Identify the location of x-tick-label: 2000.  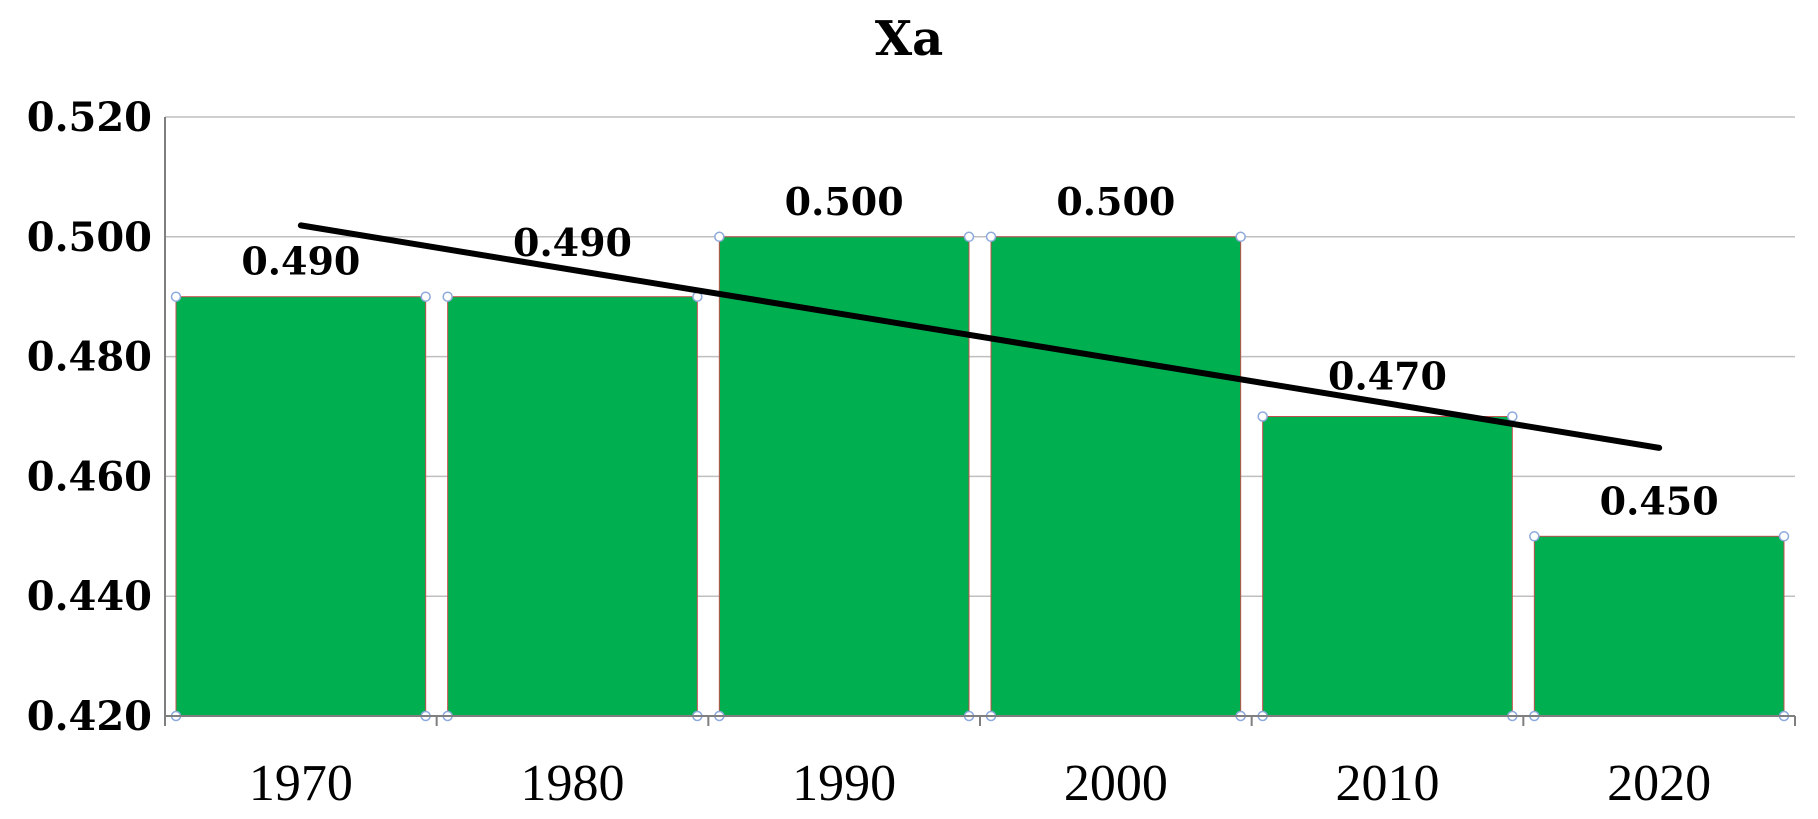
(1116, 783).